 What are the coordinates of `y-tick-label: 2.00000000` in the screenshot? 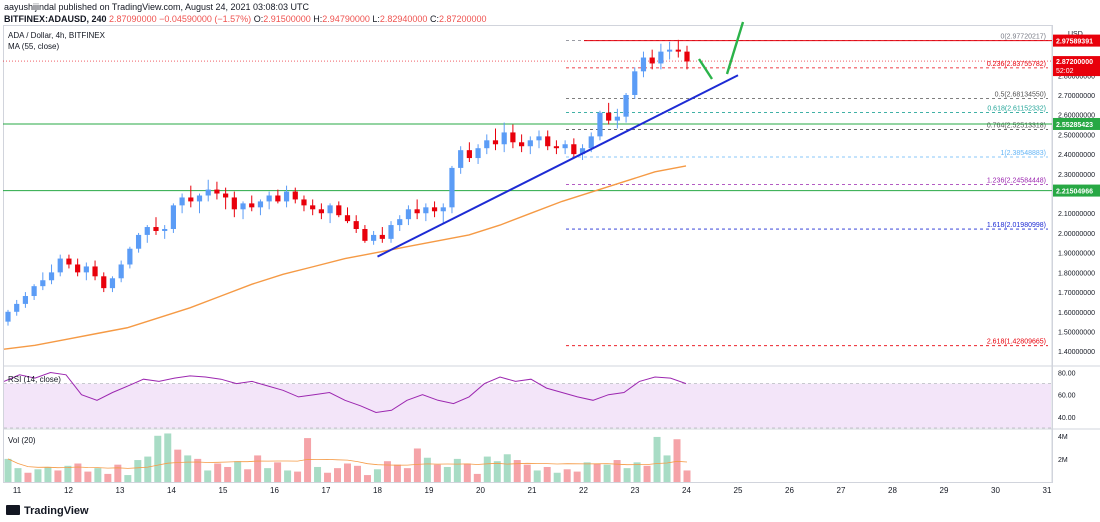 It's located at (1076, 234).